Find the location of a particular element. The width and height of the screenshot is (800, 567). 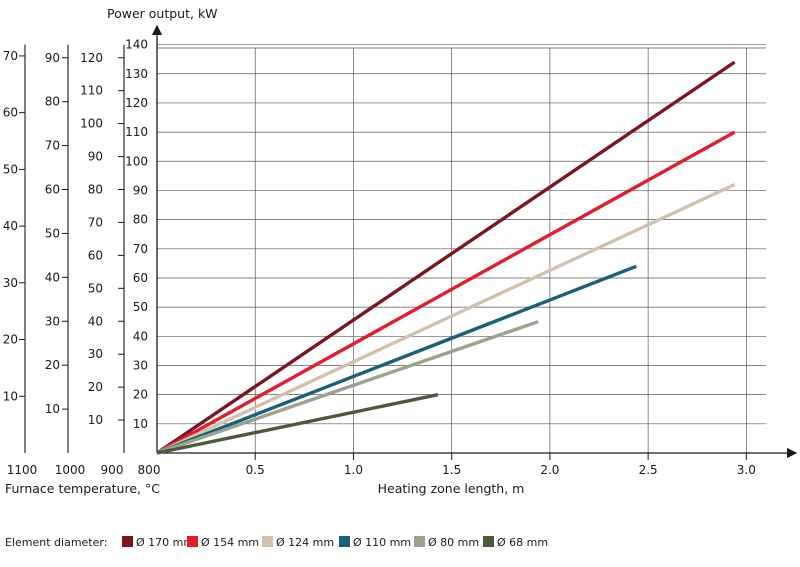

legend-title: Element diameter: is located at coordinates (56, 542).